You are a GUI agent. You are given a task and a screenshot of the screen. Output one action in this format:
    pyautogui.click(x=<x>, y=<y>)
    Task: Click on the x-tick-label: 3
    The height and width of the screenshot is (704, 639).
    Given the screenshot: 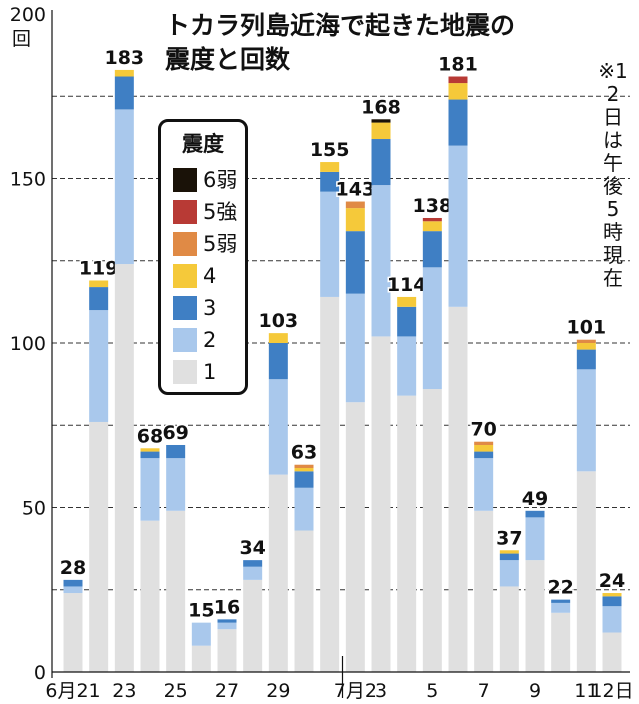 What is the action you would take?
    pyautogui.click(x=381, y=691)
    